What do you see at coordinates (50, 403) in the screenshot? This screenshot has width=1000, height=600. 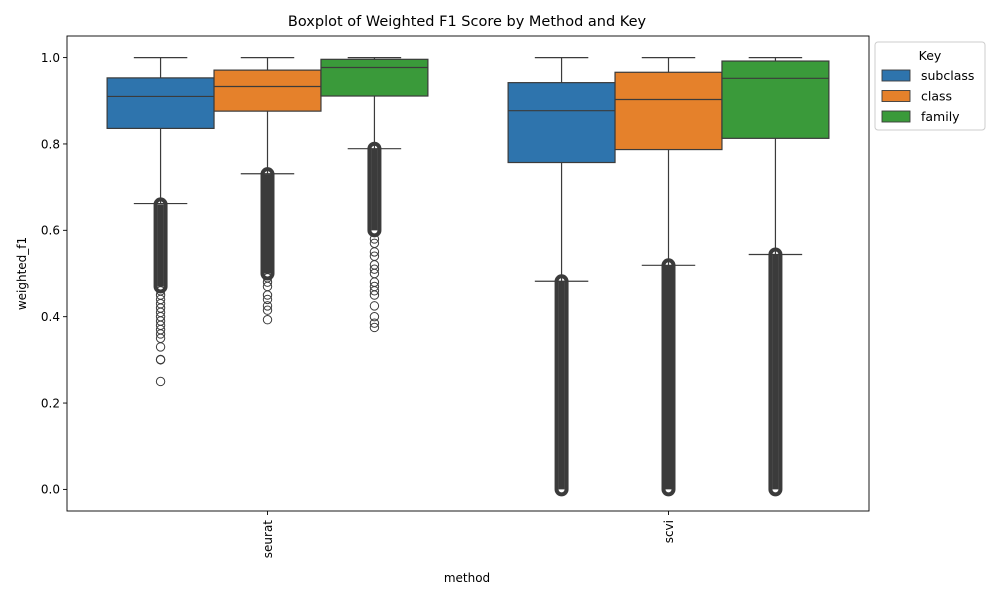 I see `y-tick-label: 0.2` at bounding box center [50, 403].